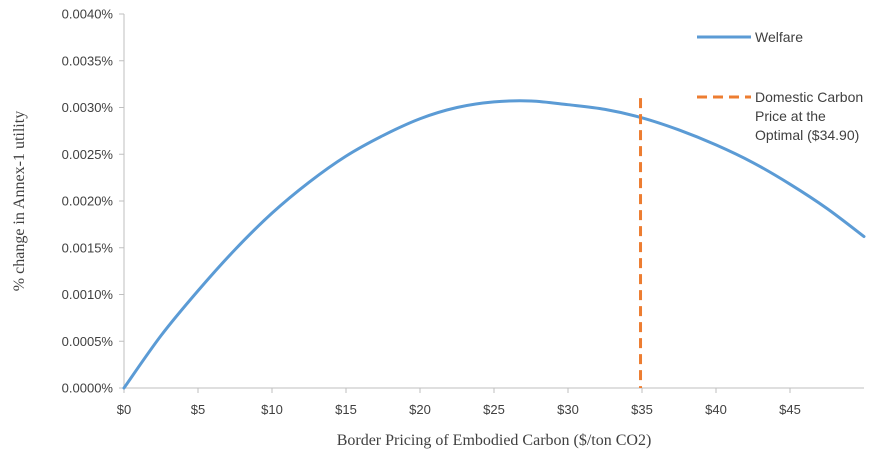  What do you see at coordinates (88, 341) in the screenshot?
I see `y-tick-label: 0.0005%` at bounding box center [88, 341].